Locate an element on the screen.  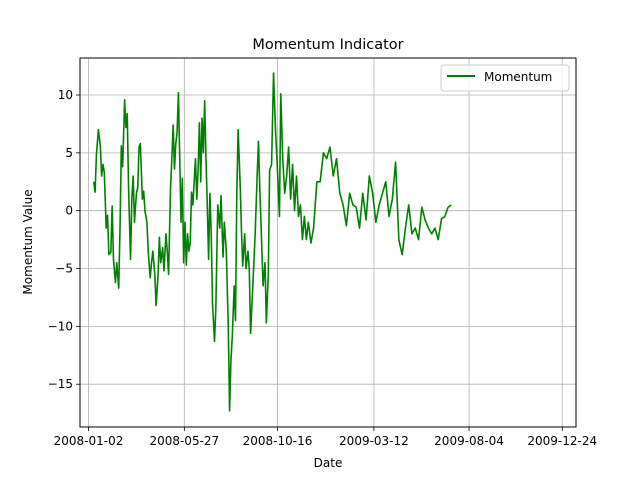
y-tick-label: −15 is located at coordinates (60, 384).